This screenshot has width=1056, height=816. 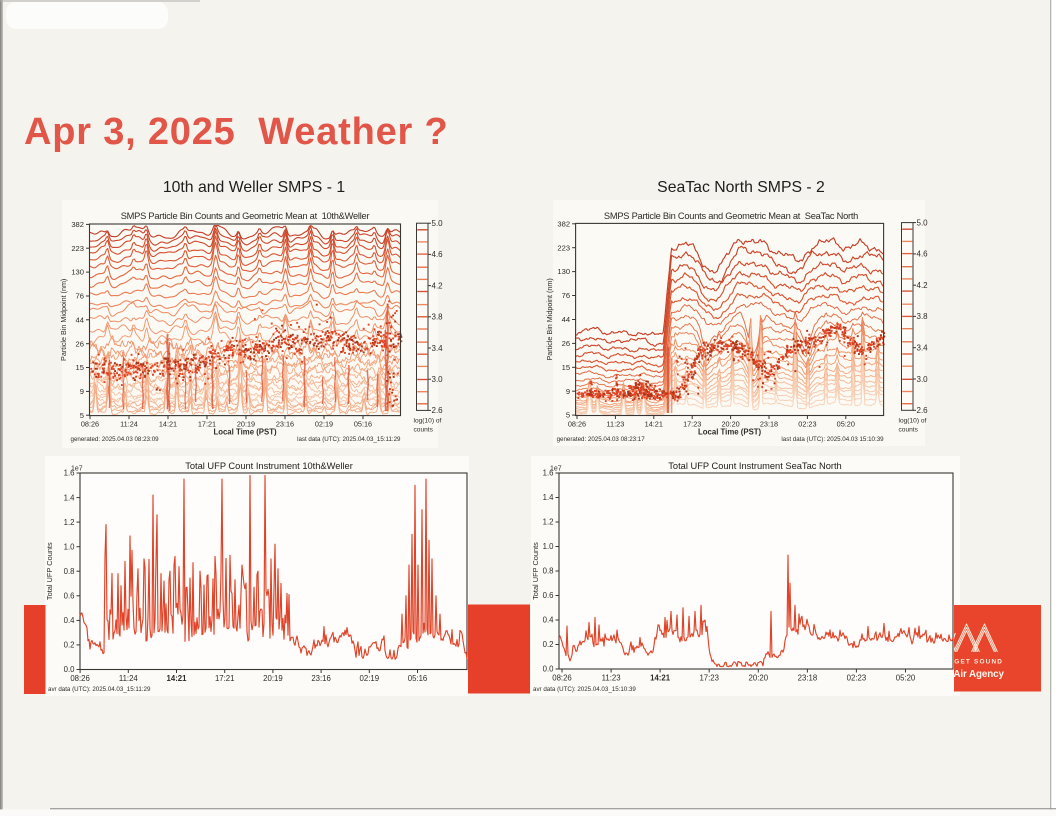 I want to click on svg-text: 10th and Weller SMPS - 1, so click(x=254, y=187).